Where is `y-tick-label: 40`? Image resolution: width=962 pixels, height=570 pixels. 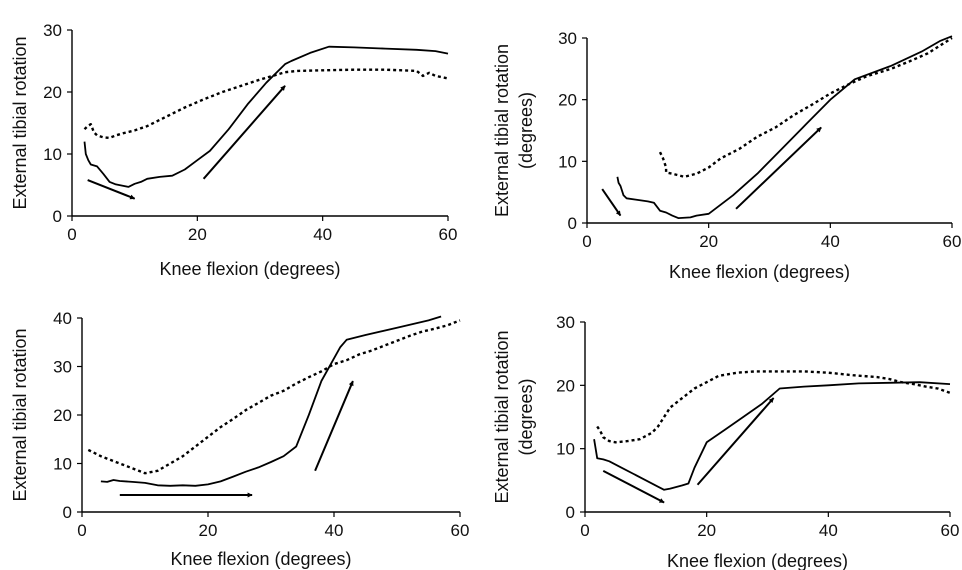 y-tick-label: 40 is located at coordinates (62, 318).